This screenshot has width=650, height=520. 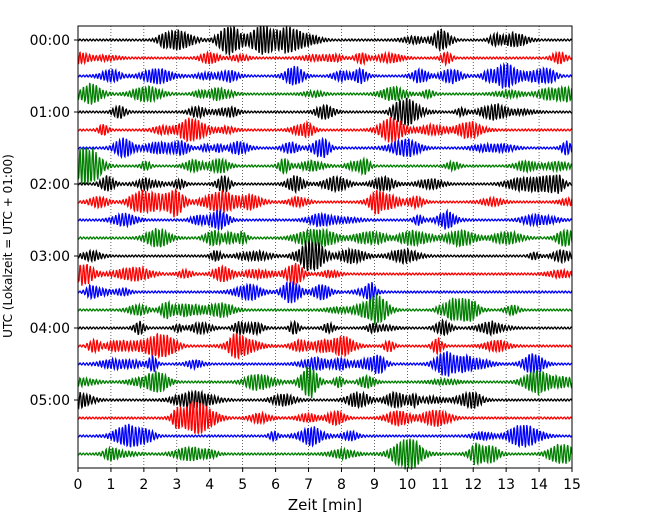 What do you see at coordinates (327, 480) in the screenshot?
I see `x-axis-ticks: 0 1 2 3 4 5 6 7 8 9 10 11 12 13 14 15` at bounding box center [327, 480].